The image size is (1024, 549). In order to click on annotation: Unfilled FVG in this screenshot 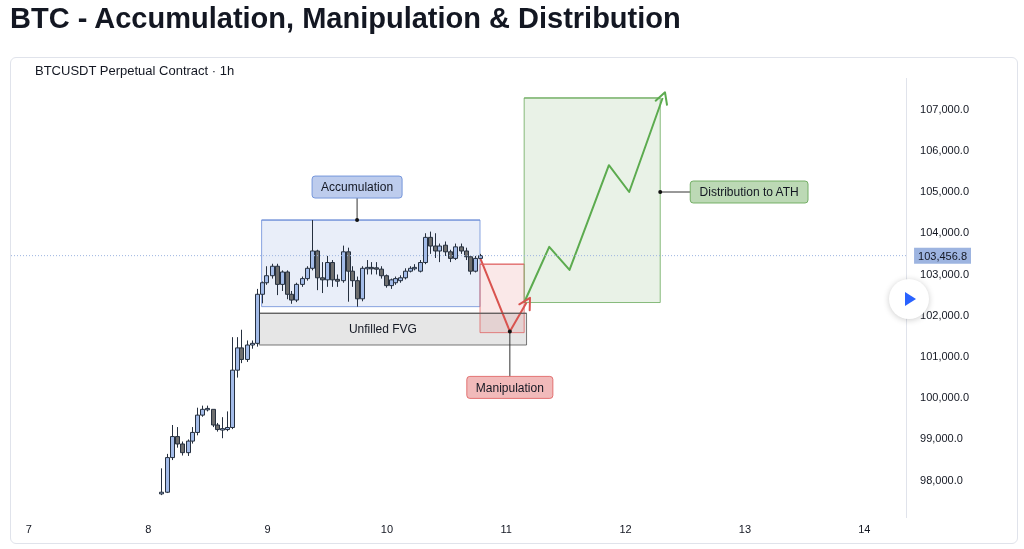, I will do `click(382, 329)`.